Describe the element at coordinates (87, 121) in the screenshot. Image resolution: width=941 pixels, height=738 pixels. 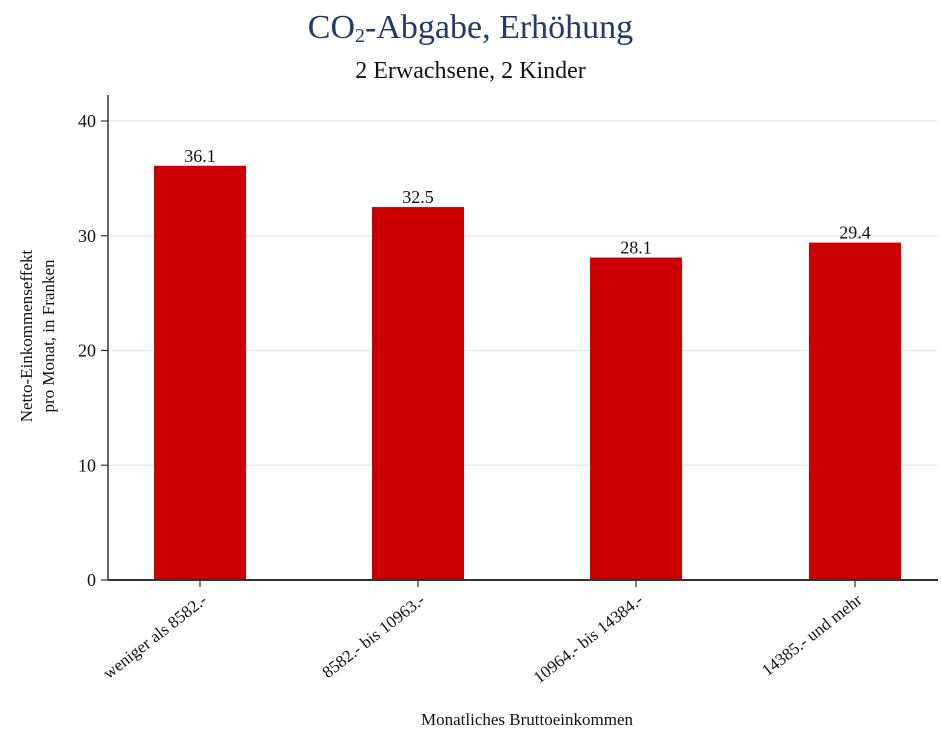
I see `y-tick-label: 40` at that location.